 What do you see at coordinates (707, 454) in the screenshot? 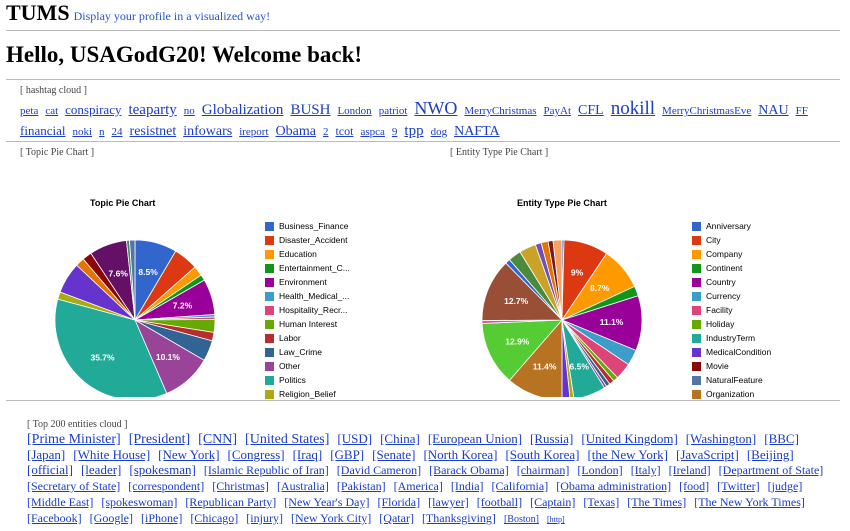
I see `entity-link: [JavaScript]` at bounding box center [707, 454].